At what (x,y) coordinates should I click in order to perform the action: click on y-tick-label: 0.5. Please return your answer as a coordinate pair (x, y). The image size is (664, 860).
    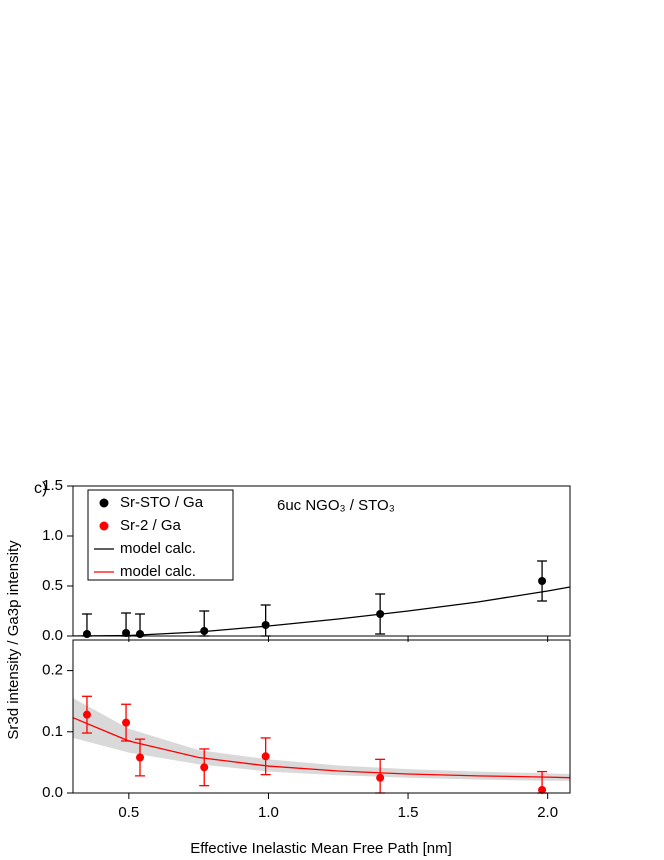
    Looking at the image, I should click on (52, 585).